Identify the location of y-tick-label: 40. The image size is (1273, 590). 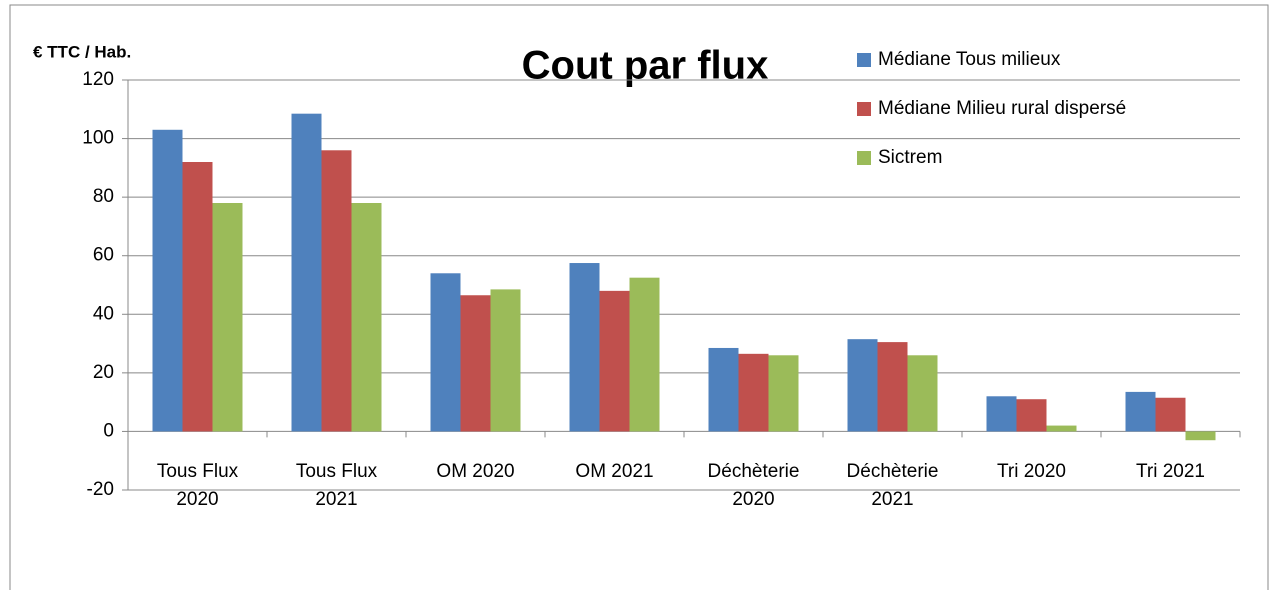
(103, 313).